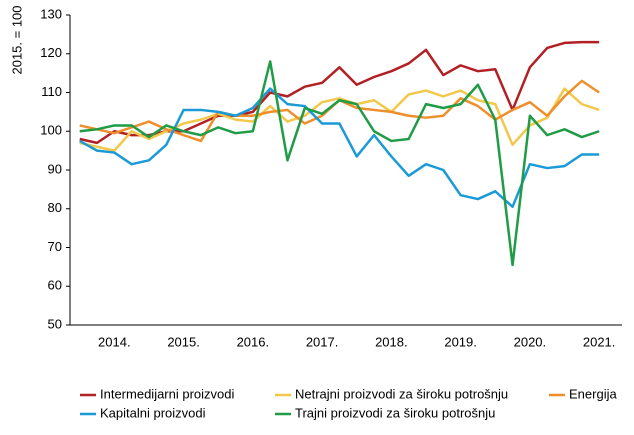 The height and width of the screenshot is (435, 634). I want to click on y-tick-label: 90, so click(55, 168).